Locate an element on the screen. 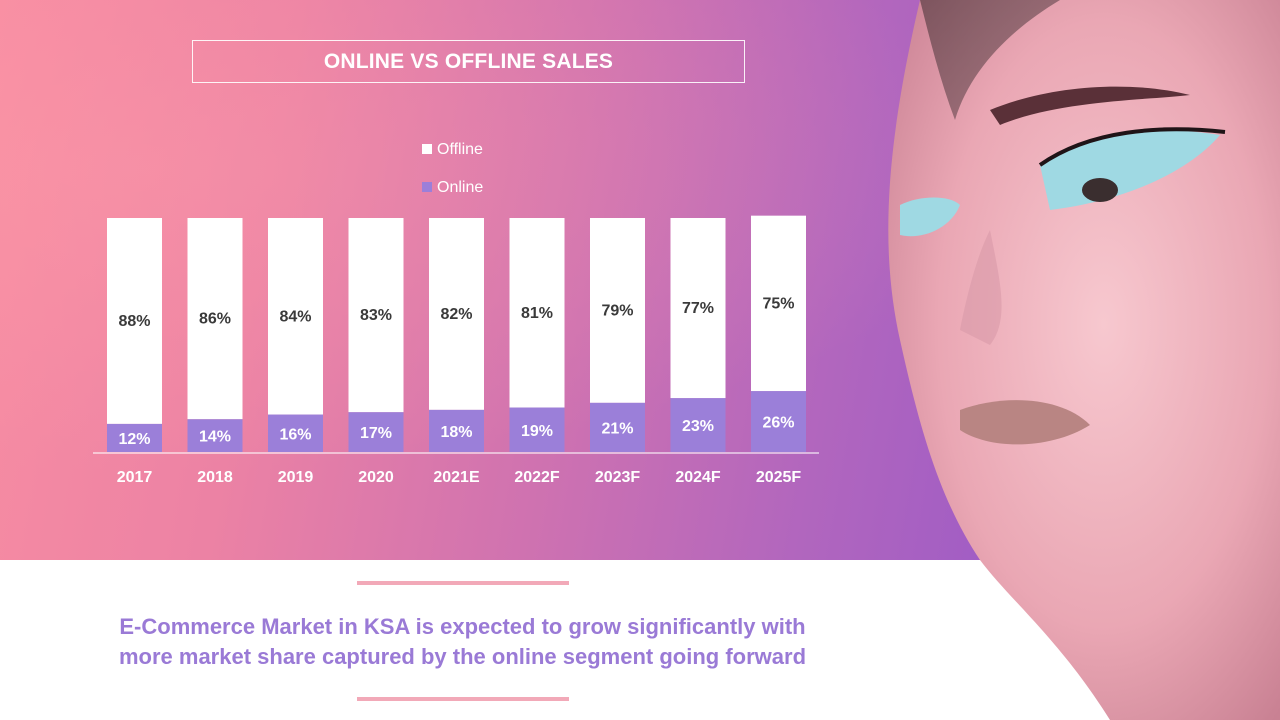 The height and width of the screenshot is (720, 1280). label-online-2022F: 19% is located at coordinates (537, 431).